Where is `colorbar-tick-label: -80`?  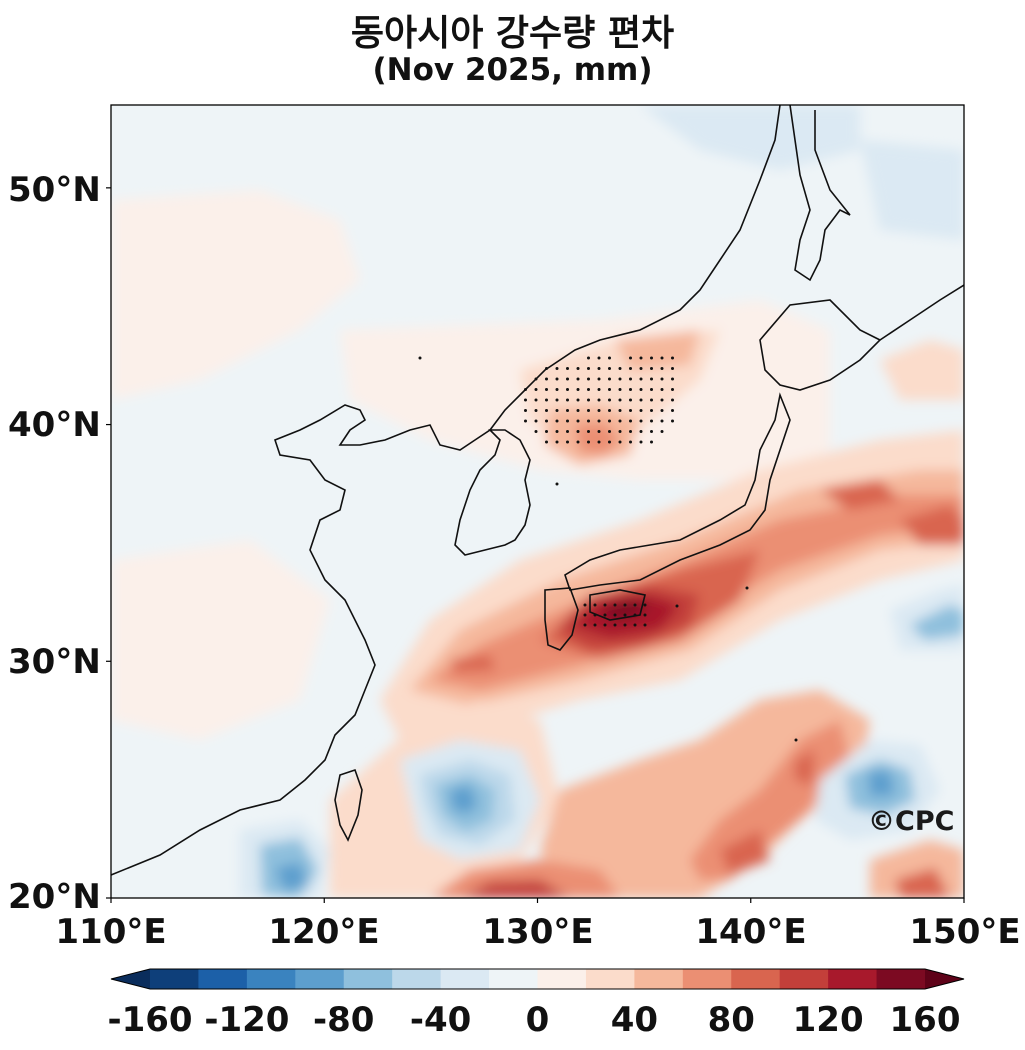
colorbar-tick-label: -80 is located at coordinates (344, 1020).